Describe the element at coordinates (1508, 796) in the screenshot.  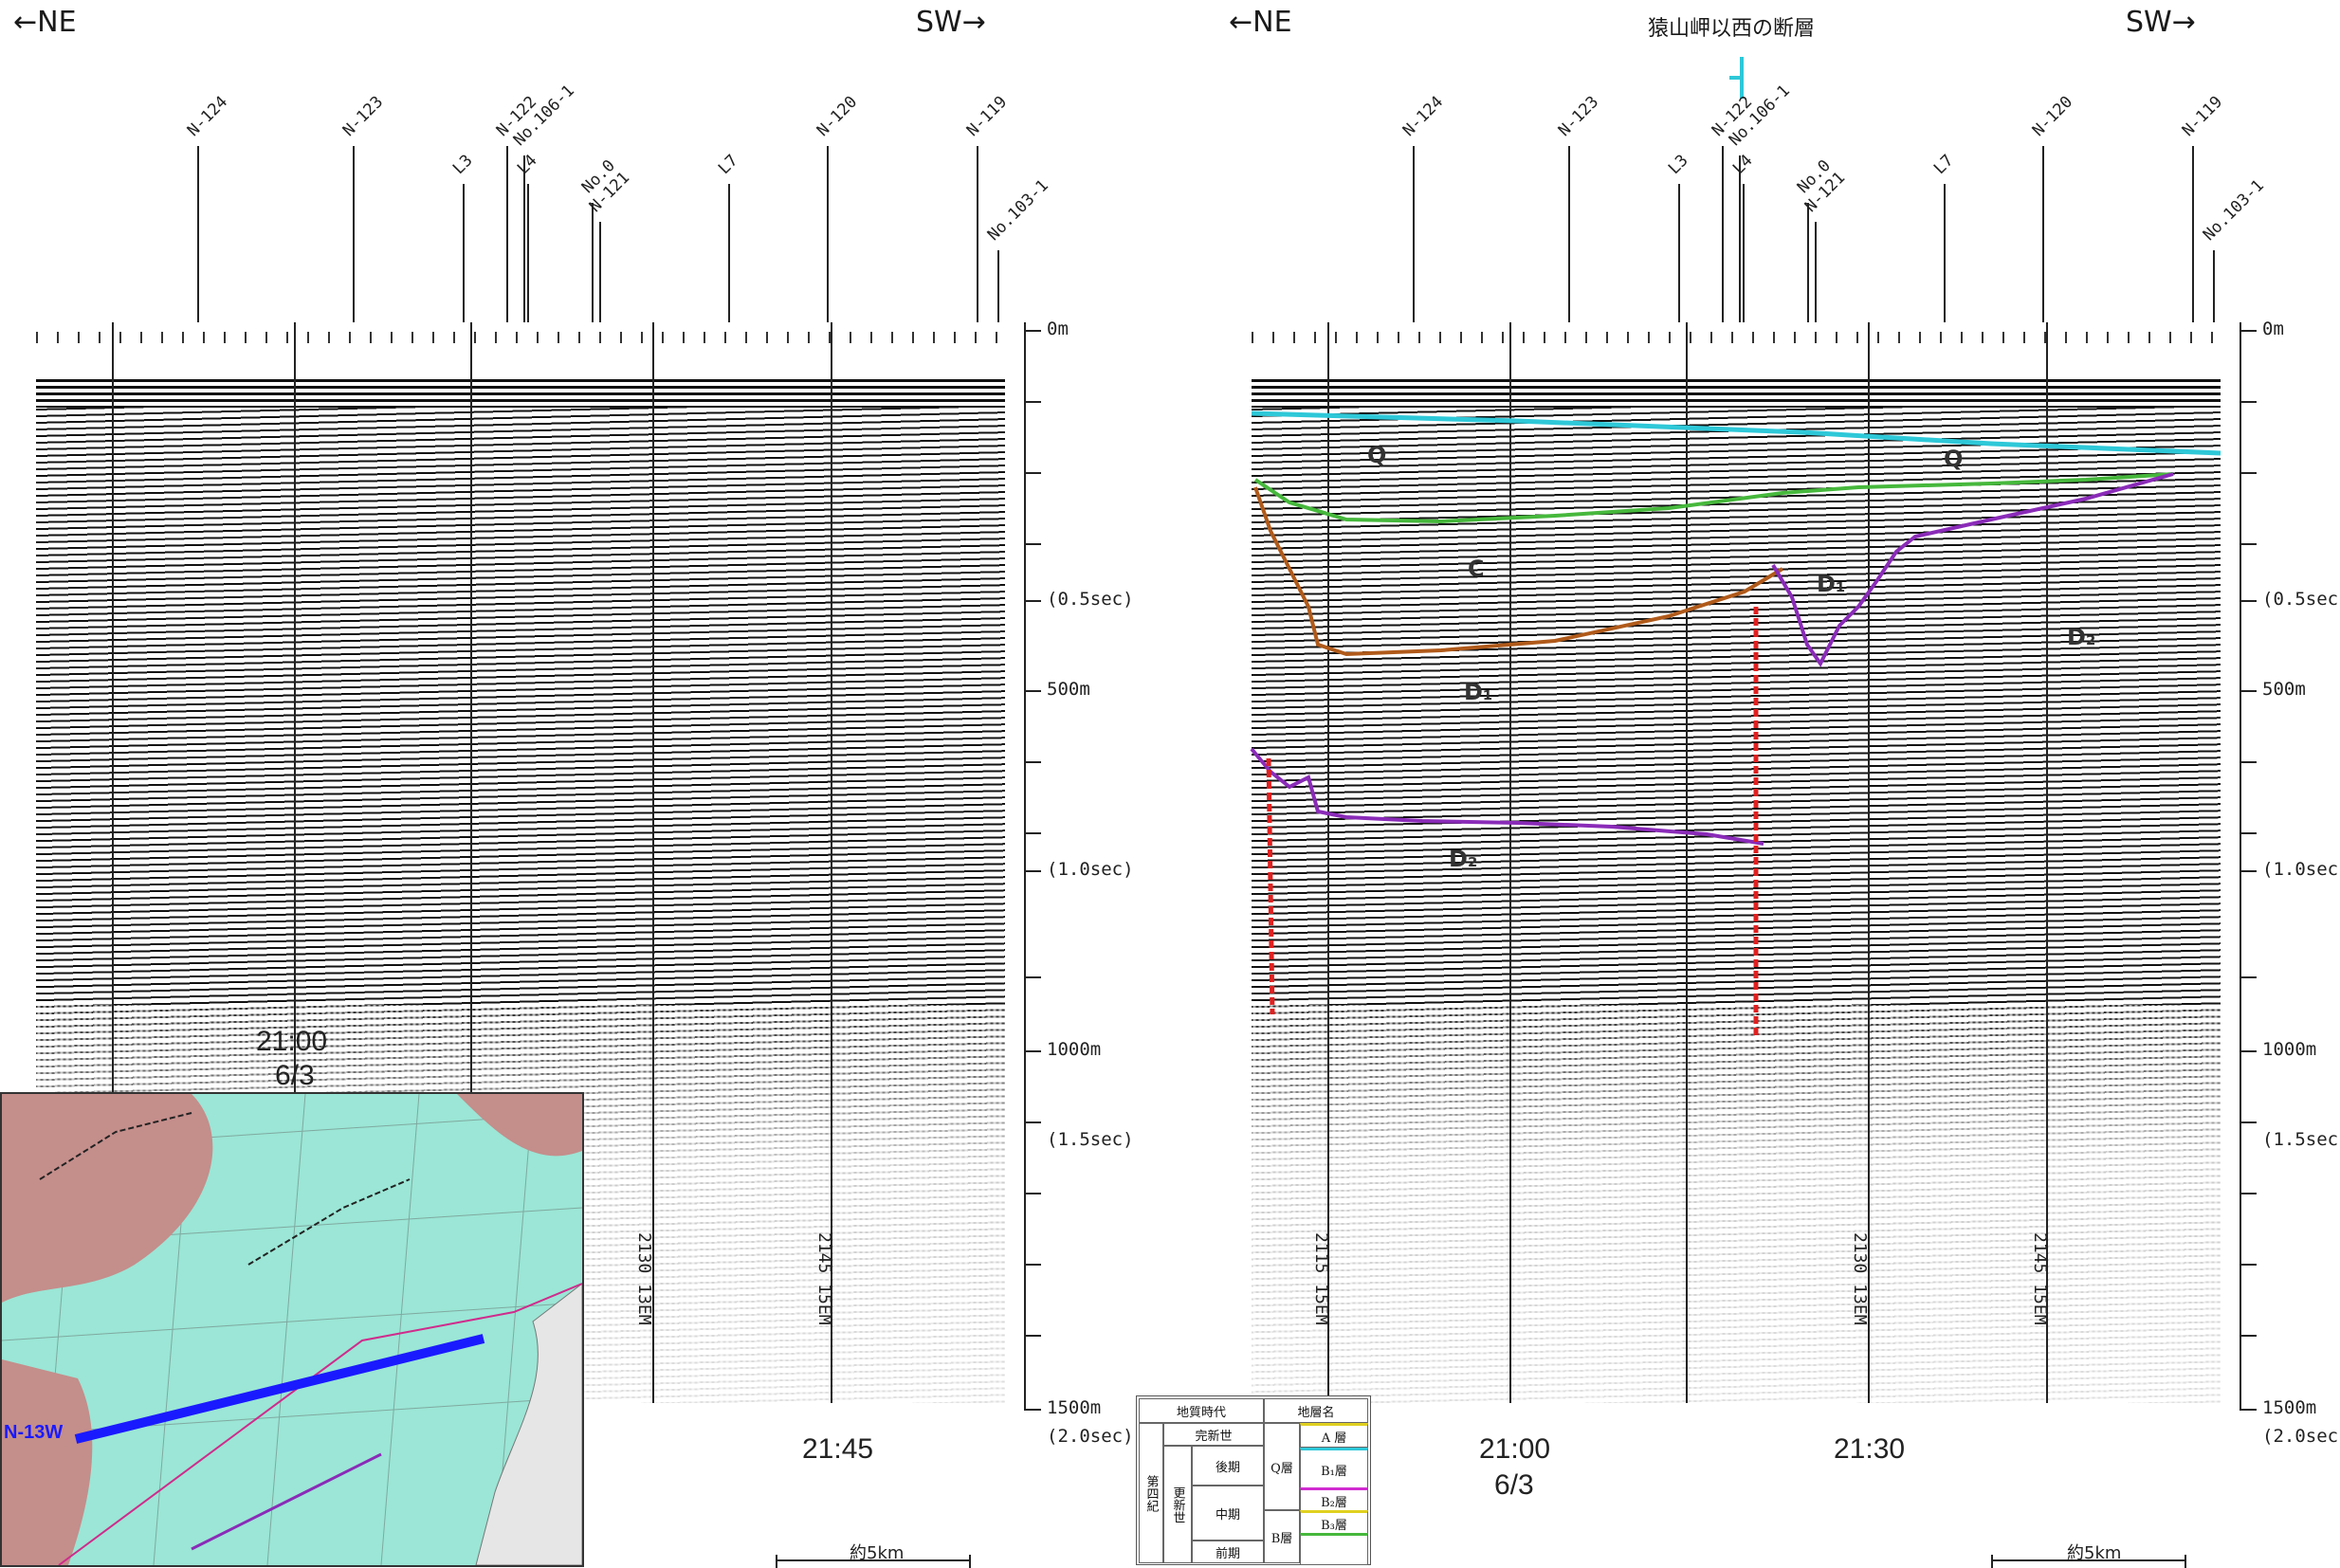
I see `horizon-d-lower` at that location.